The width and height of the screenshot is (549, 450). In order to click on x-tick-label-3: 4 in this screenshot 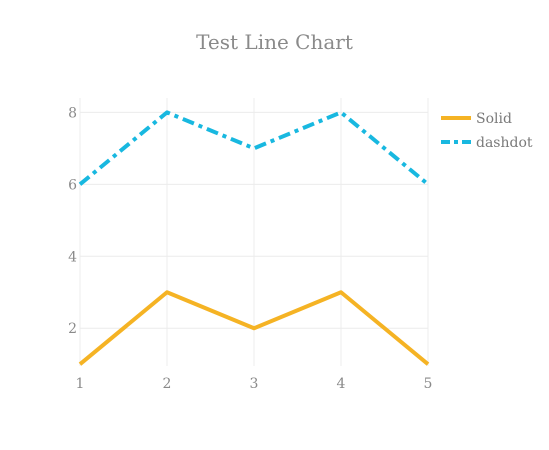, I will do `click(341, 384)`.